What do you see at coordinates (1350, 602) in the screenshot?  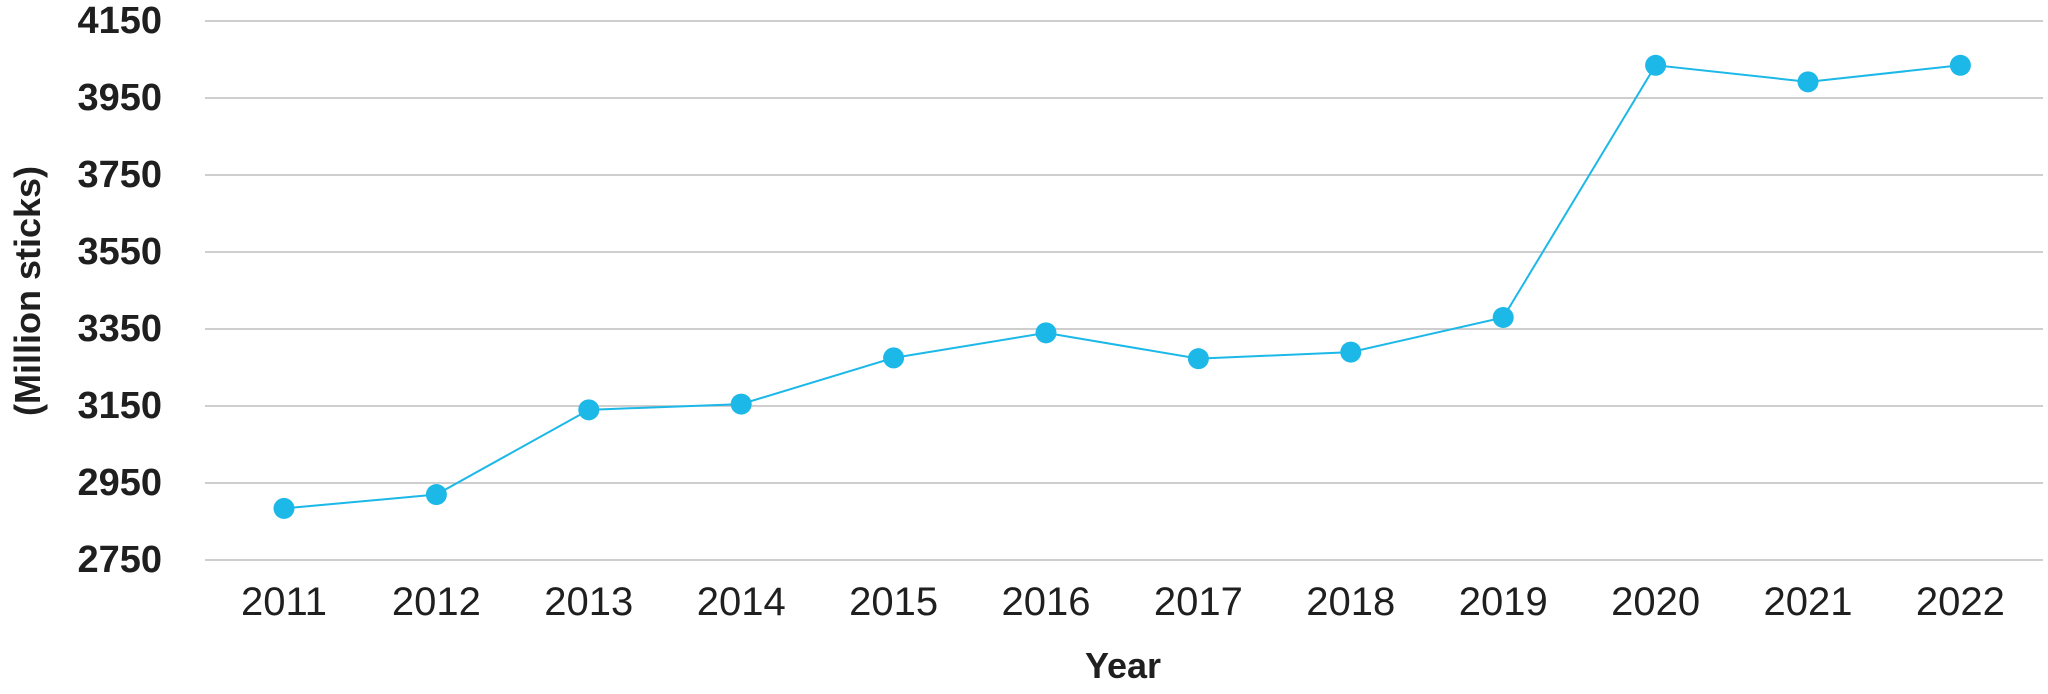 I see `x-tick-label: 2018` at bounding box center [1350, 602].